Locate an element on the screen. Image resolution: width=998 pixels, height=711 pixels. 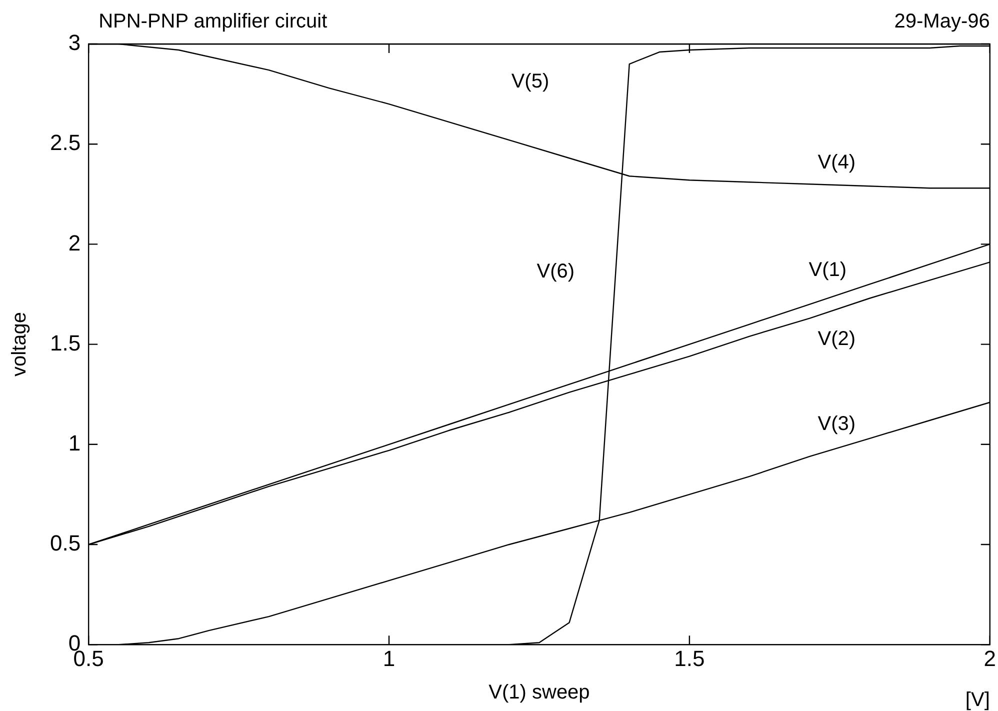
text: V(6) is located at coordinates (555, 271).